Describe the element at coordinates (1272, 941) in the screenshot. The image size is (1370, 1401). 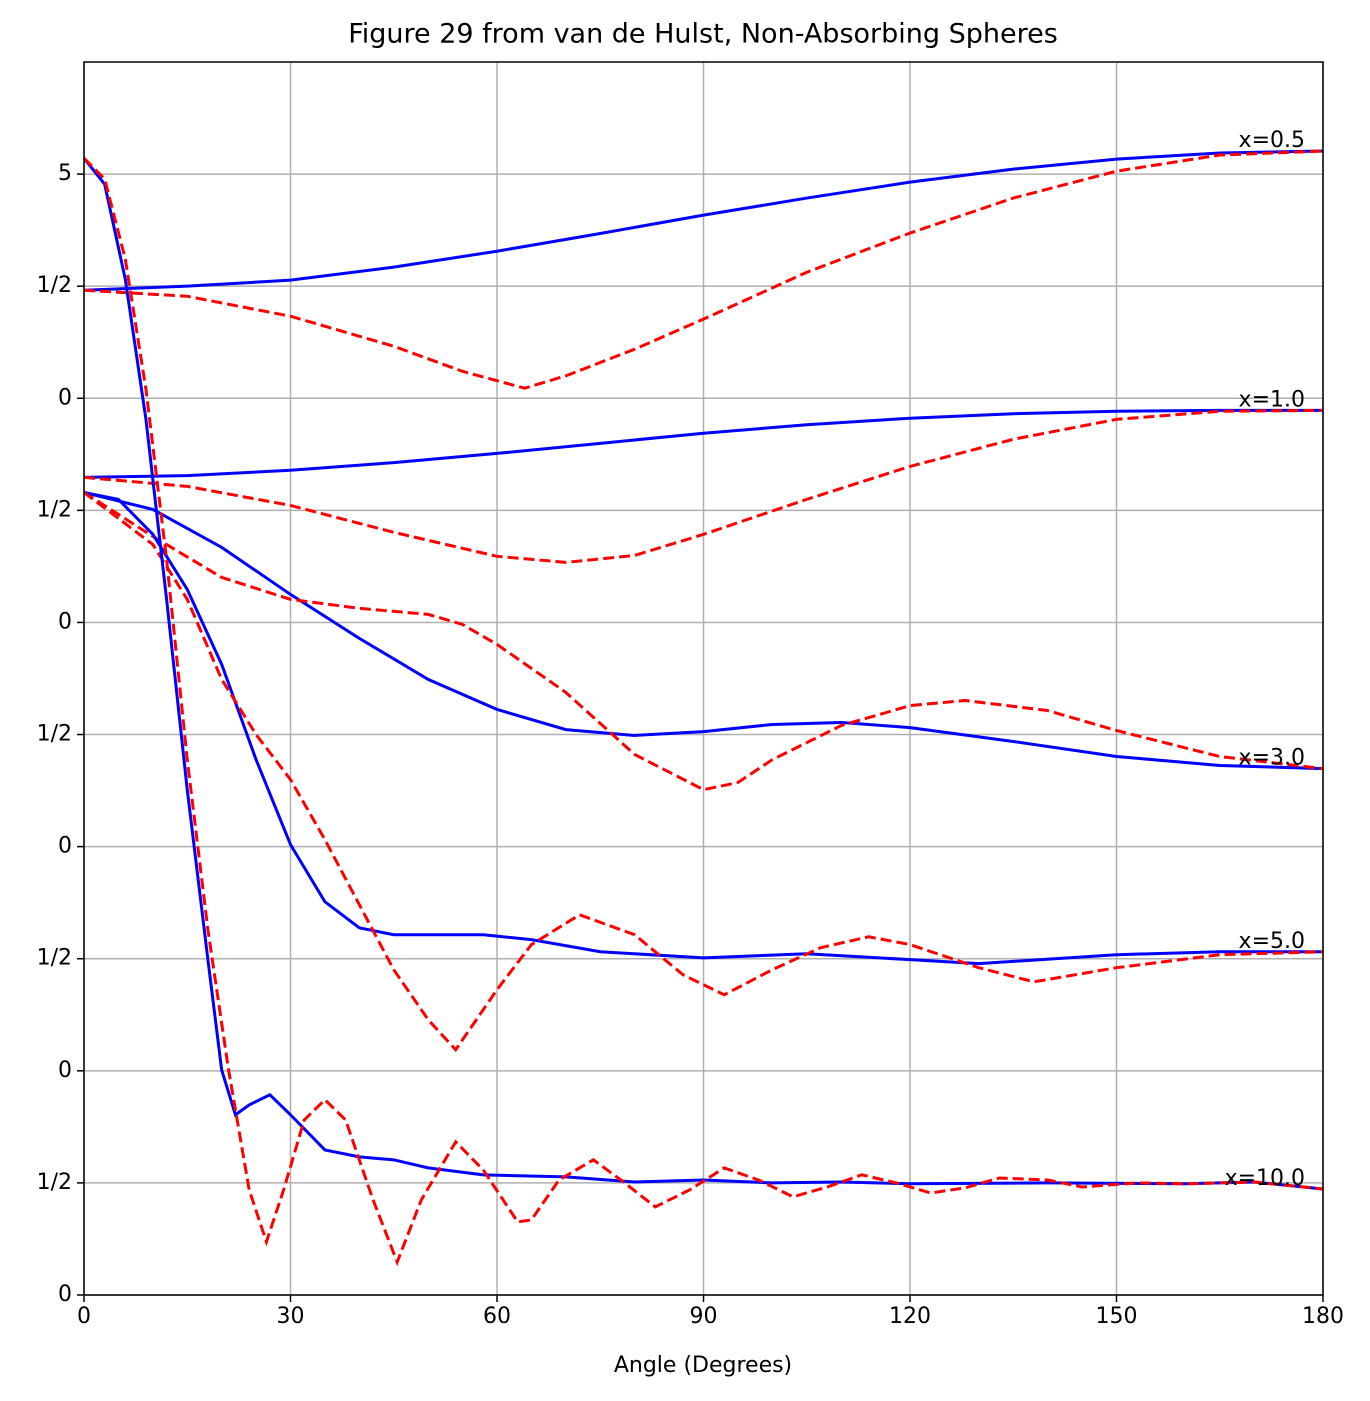
I see `annotation: x=5.0` at that location.